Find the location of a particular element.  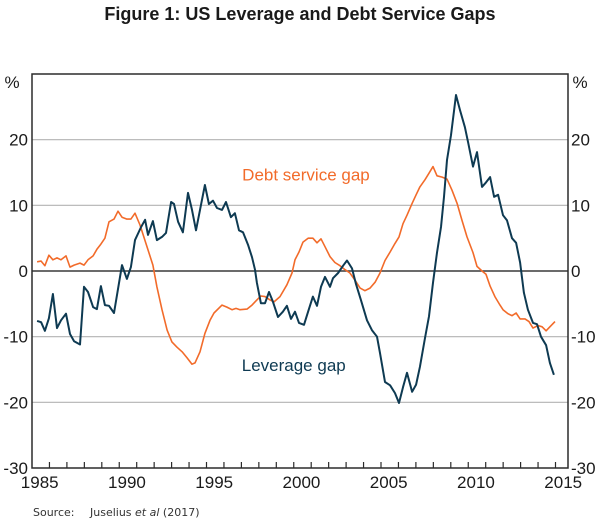

y-tick-label-left: -20 is located at coordinates (15, 402).